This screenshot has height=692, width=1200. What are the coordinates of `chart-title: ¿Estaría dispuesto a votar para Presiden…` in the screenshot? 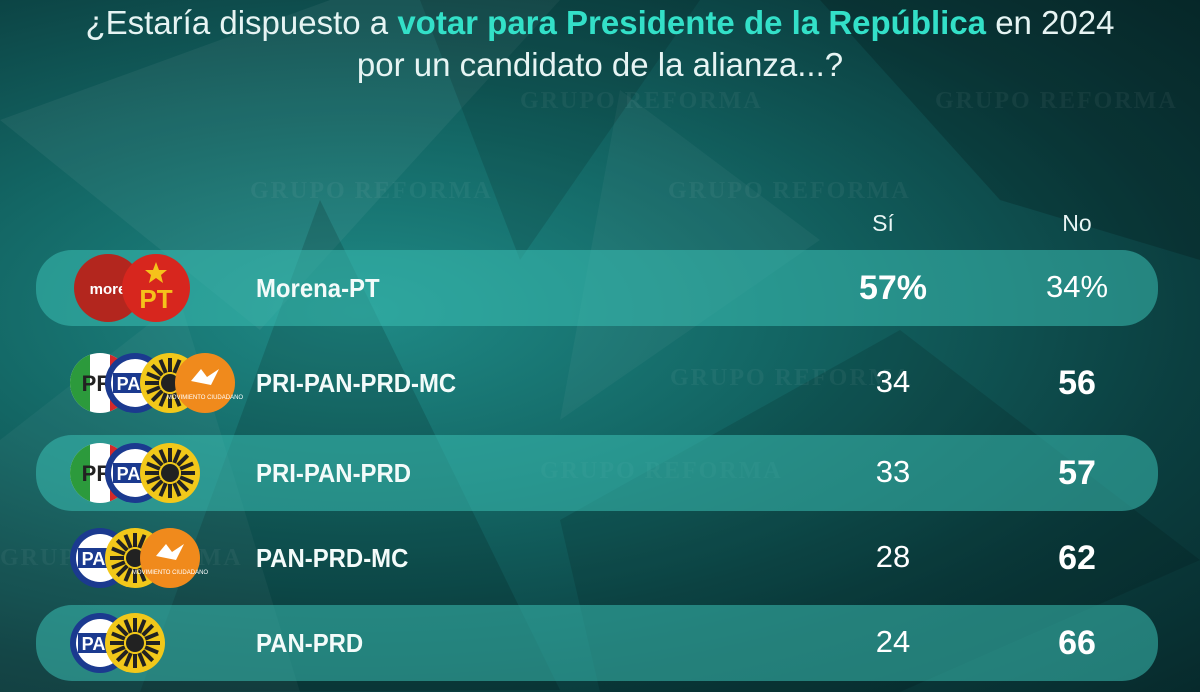 It's located at (600, 44).